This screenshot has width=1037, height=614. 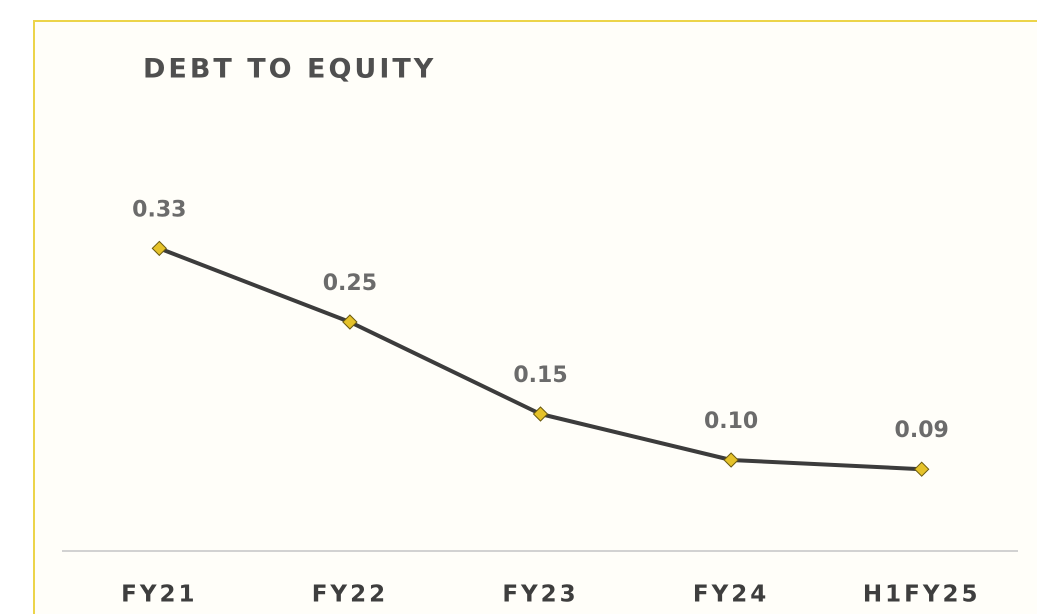 I want to click on value-label: 0.10, so click(x=731, y=421).